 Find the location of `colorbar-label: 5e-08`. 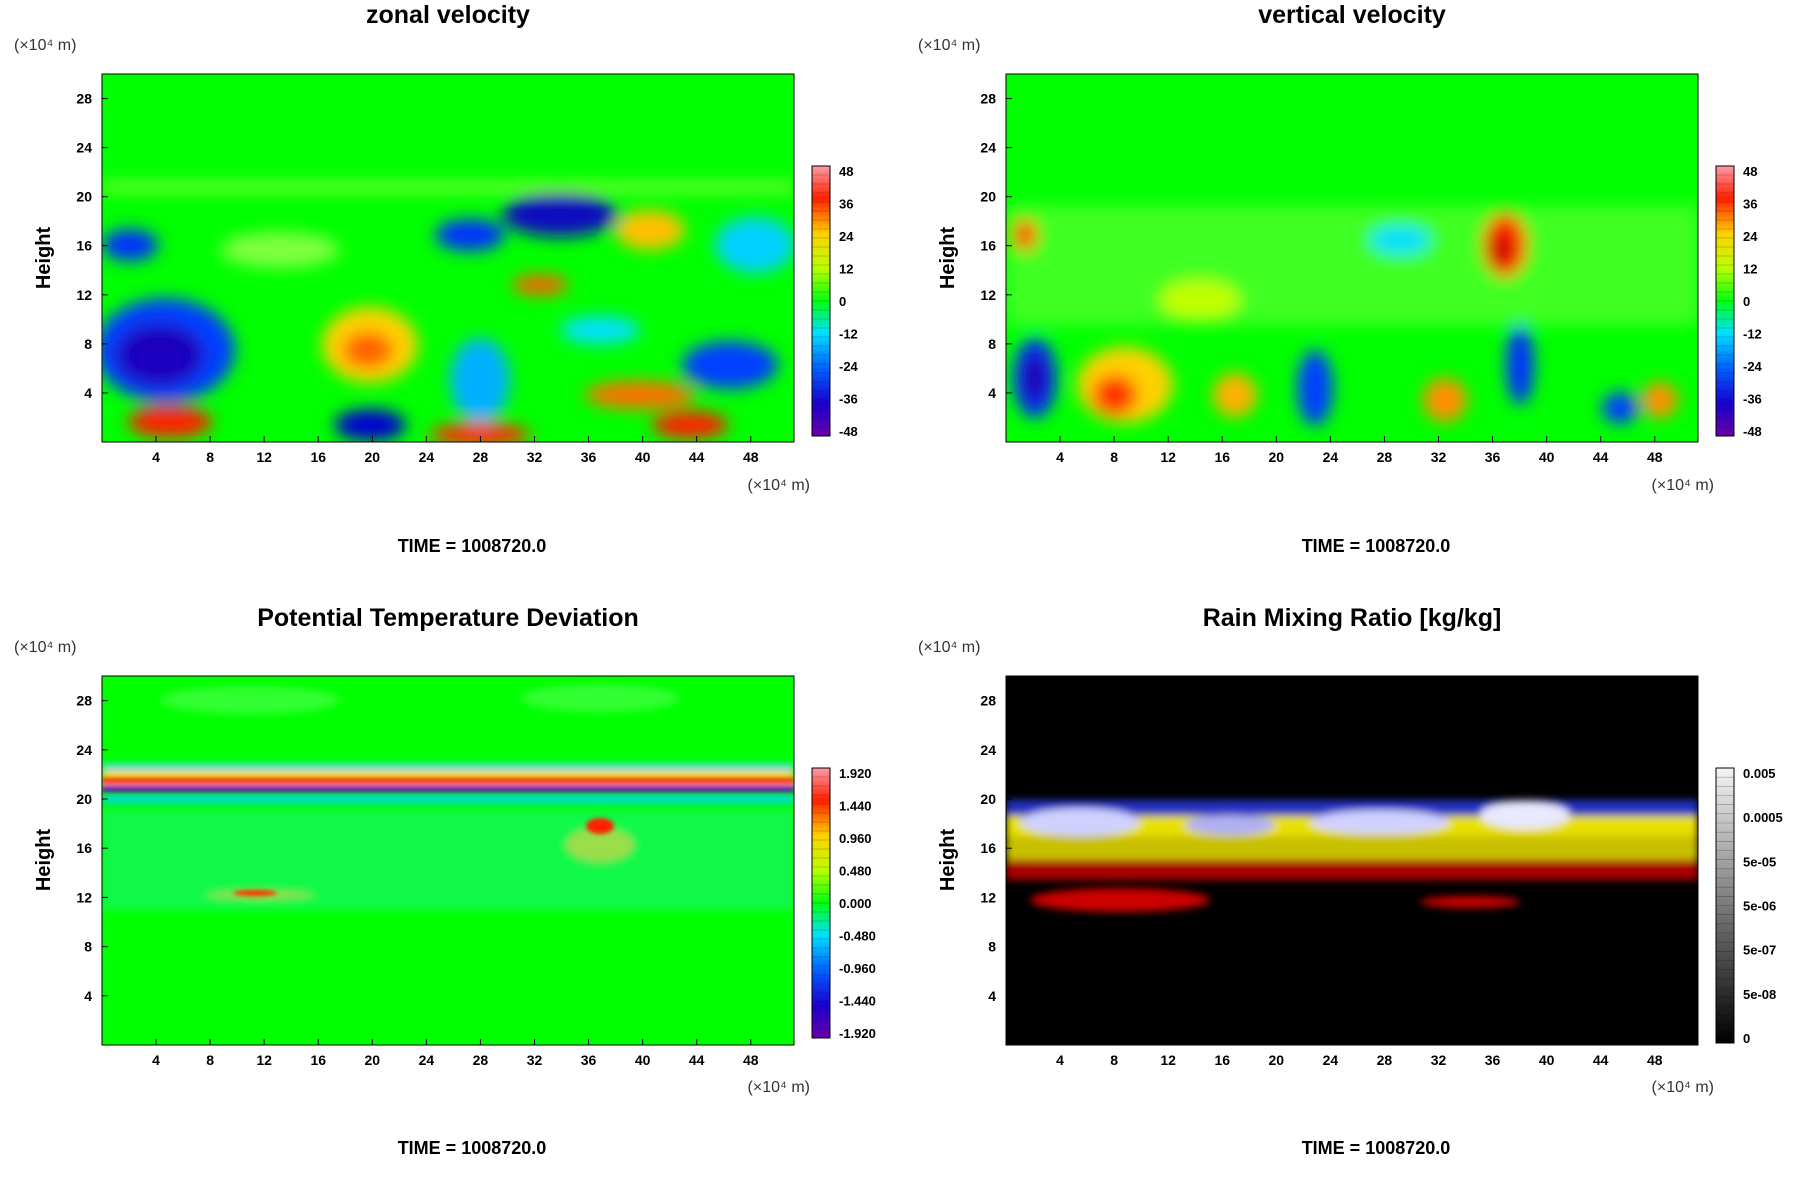

colorbar-label: 5e-08 is located at coordinates (1759, 994).